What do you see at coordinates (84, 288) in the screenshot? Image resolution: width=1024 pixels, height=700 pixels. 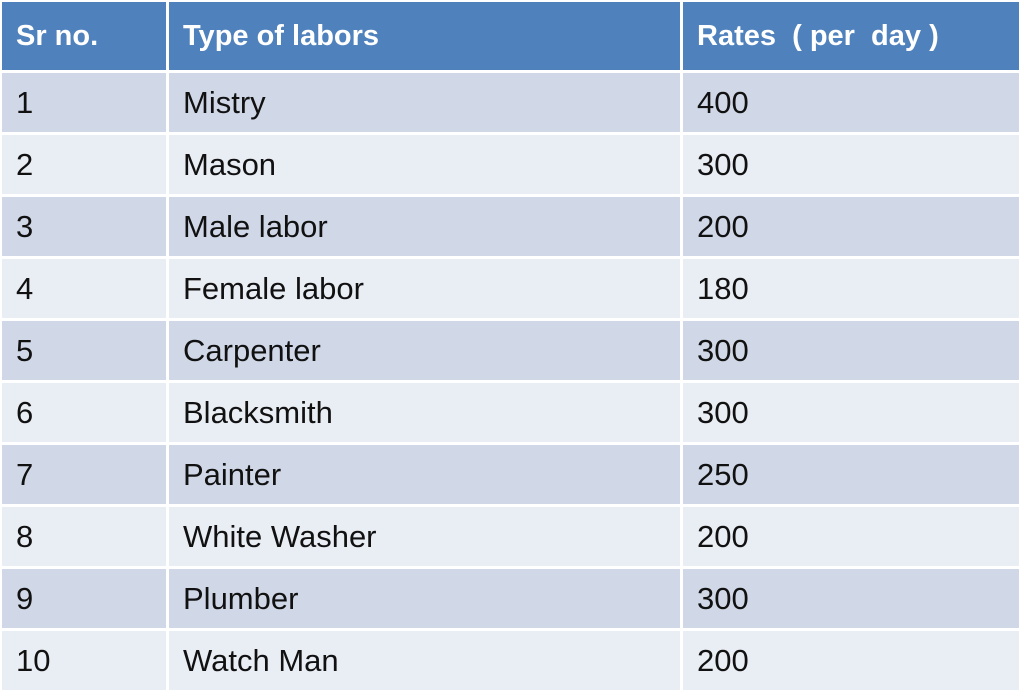 I see `table-cell: 4` at bounding box center [84, 288].